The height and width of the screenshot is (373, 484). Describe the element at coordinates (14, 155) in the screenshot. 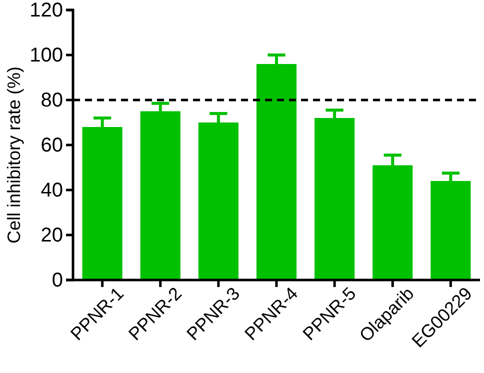

I see `y-axis-title: Cell inhibitory rate (%)` at that location.